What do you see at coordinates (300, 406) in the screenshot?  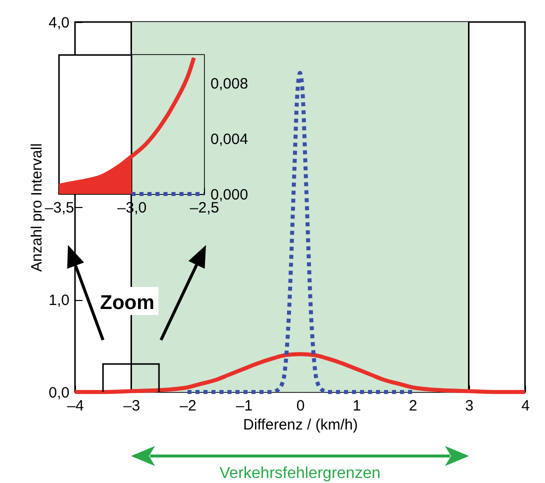 I see `x-tick-label: 0` at bounding box center [300, 406].